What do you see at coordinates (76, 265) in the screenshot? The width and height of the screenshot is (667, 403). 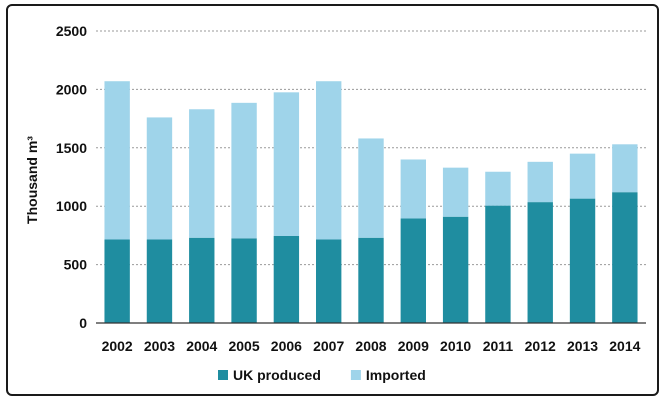 I see `y-tick-label: 500` at bounding box center [76, 265].